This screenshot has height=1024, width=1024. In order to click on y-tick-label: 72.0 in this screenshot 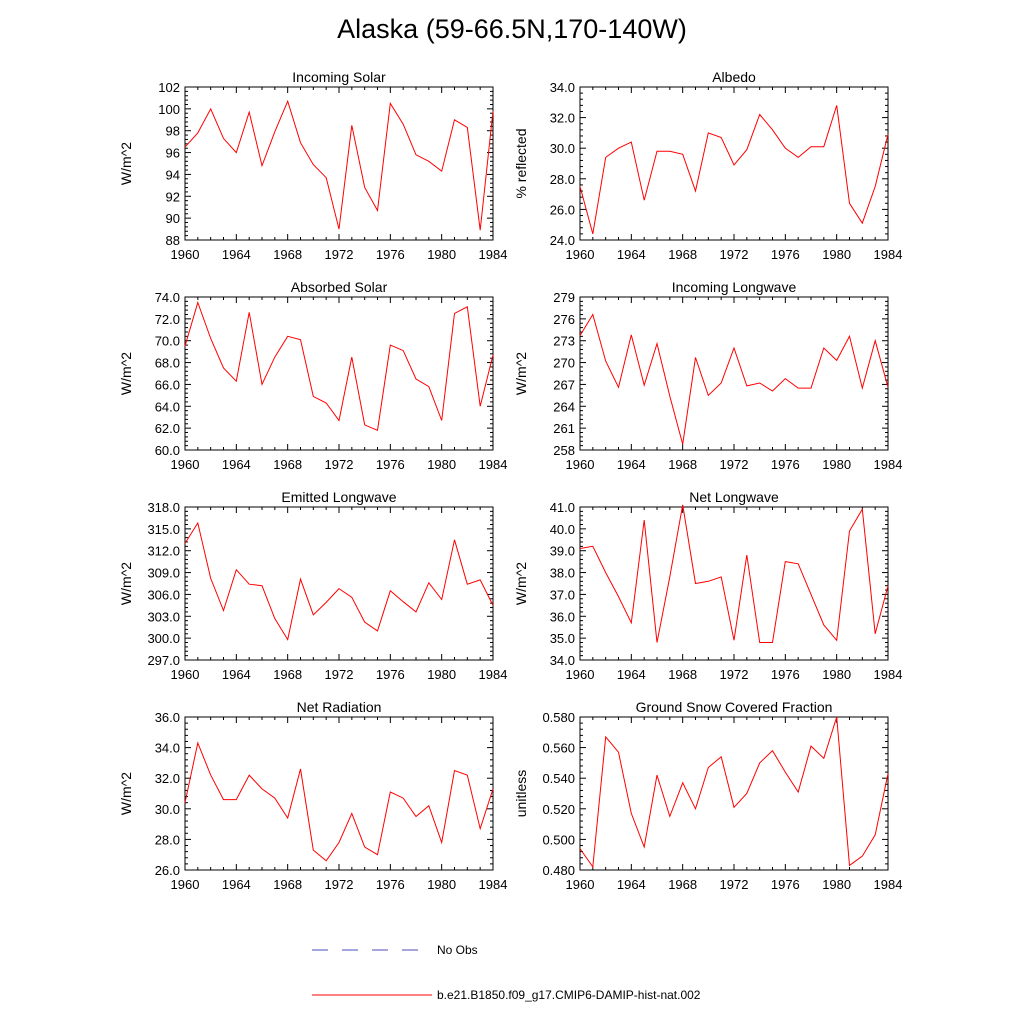, I will do `click(167, 319)`.